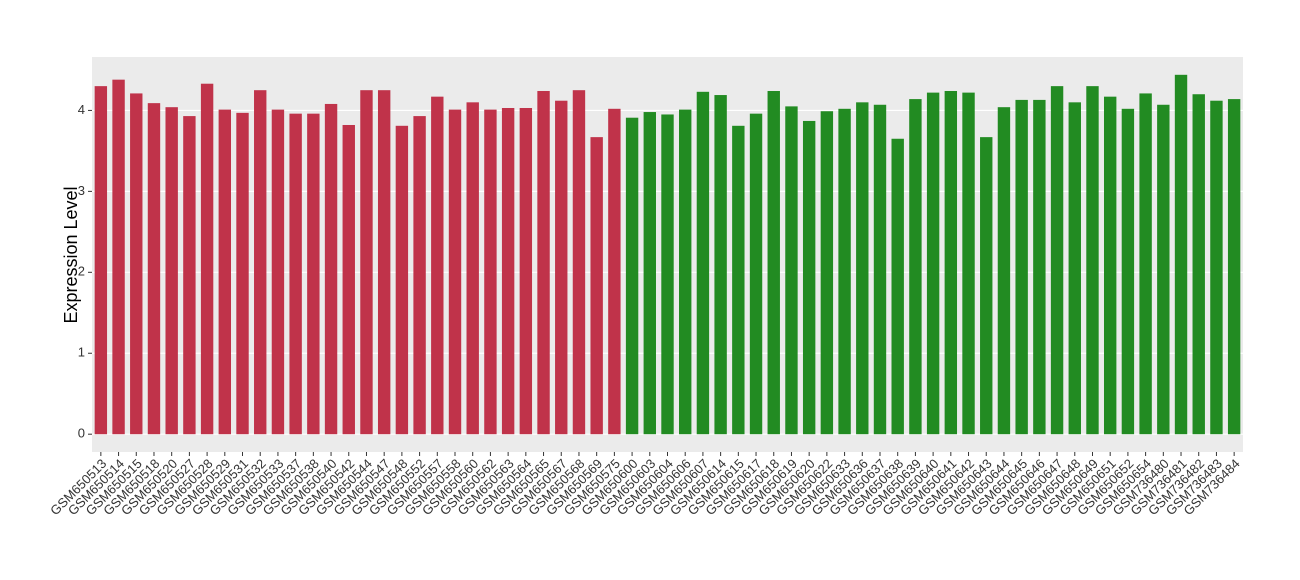 The width and height of the screenshot is (1300, 580). I want to click on y-axis-label: Expression Level, so click(71, 254).